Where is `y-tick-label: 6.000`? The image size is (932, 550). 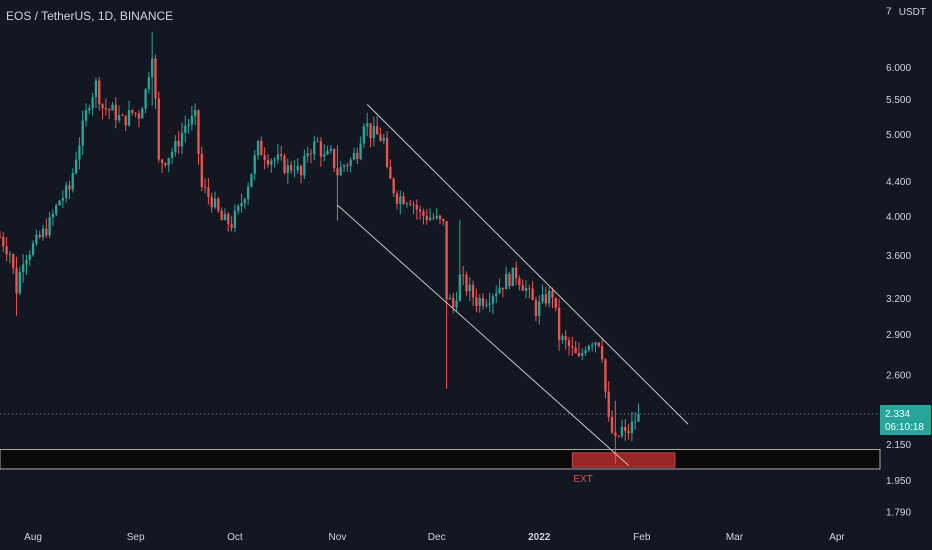 y-tick-label: 6.000 is located at coordinates (898, 68).